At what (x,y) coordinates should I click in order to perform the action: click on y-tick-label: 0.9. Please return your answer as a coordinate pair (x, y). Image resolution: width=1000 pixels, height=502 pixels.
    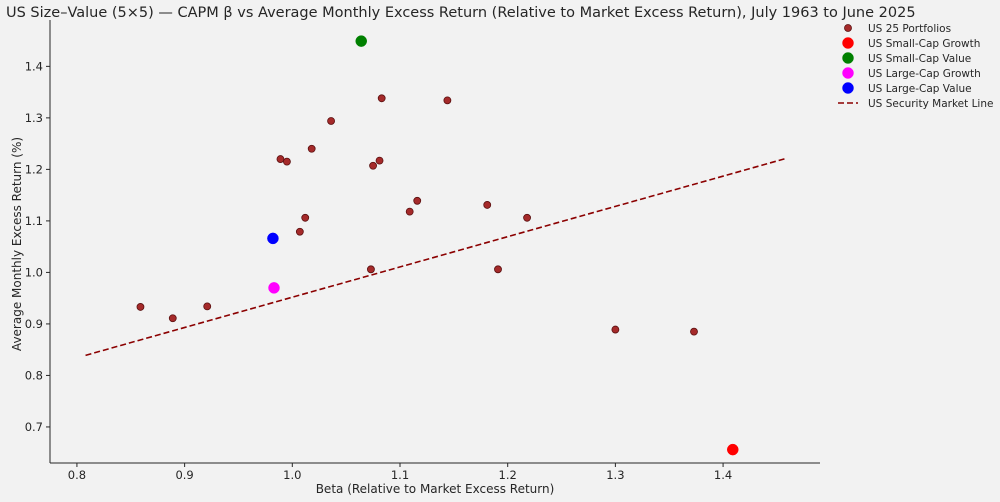
    Looking at the image, I should click on (34, 324).